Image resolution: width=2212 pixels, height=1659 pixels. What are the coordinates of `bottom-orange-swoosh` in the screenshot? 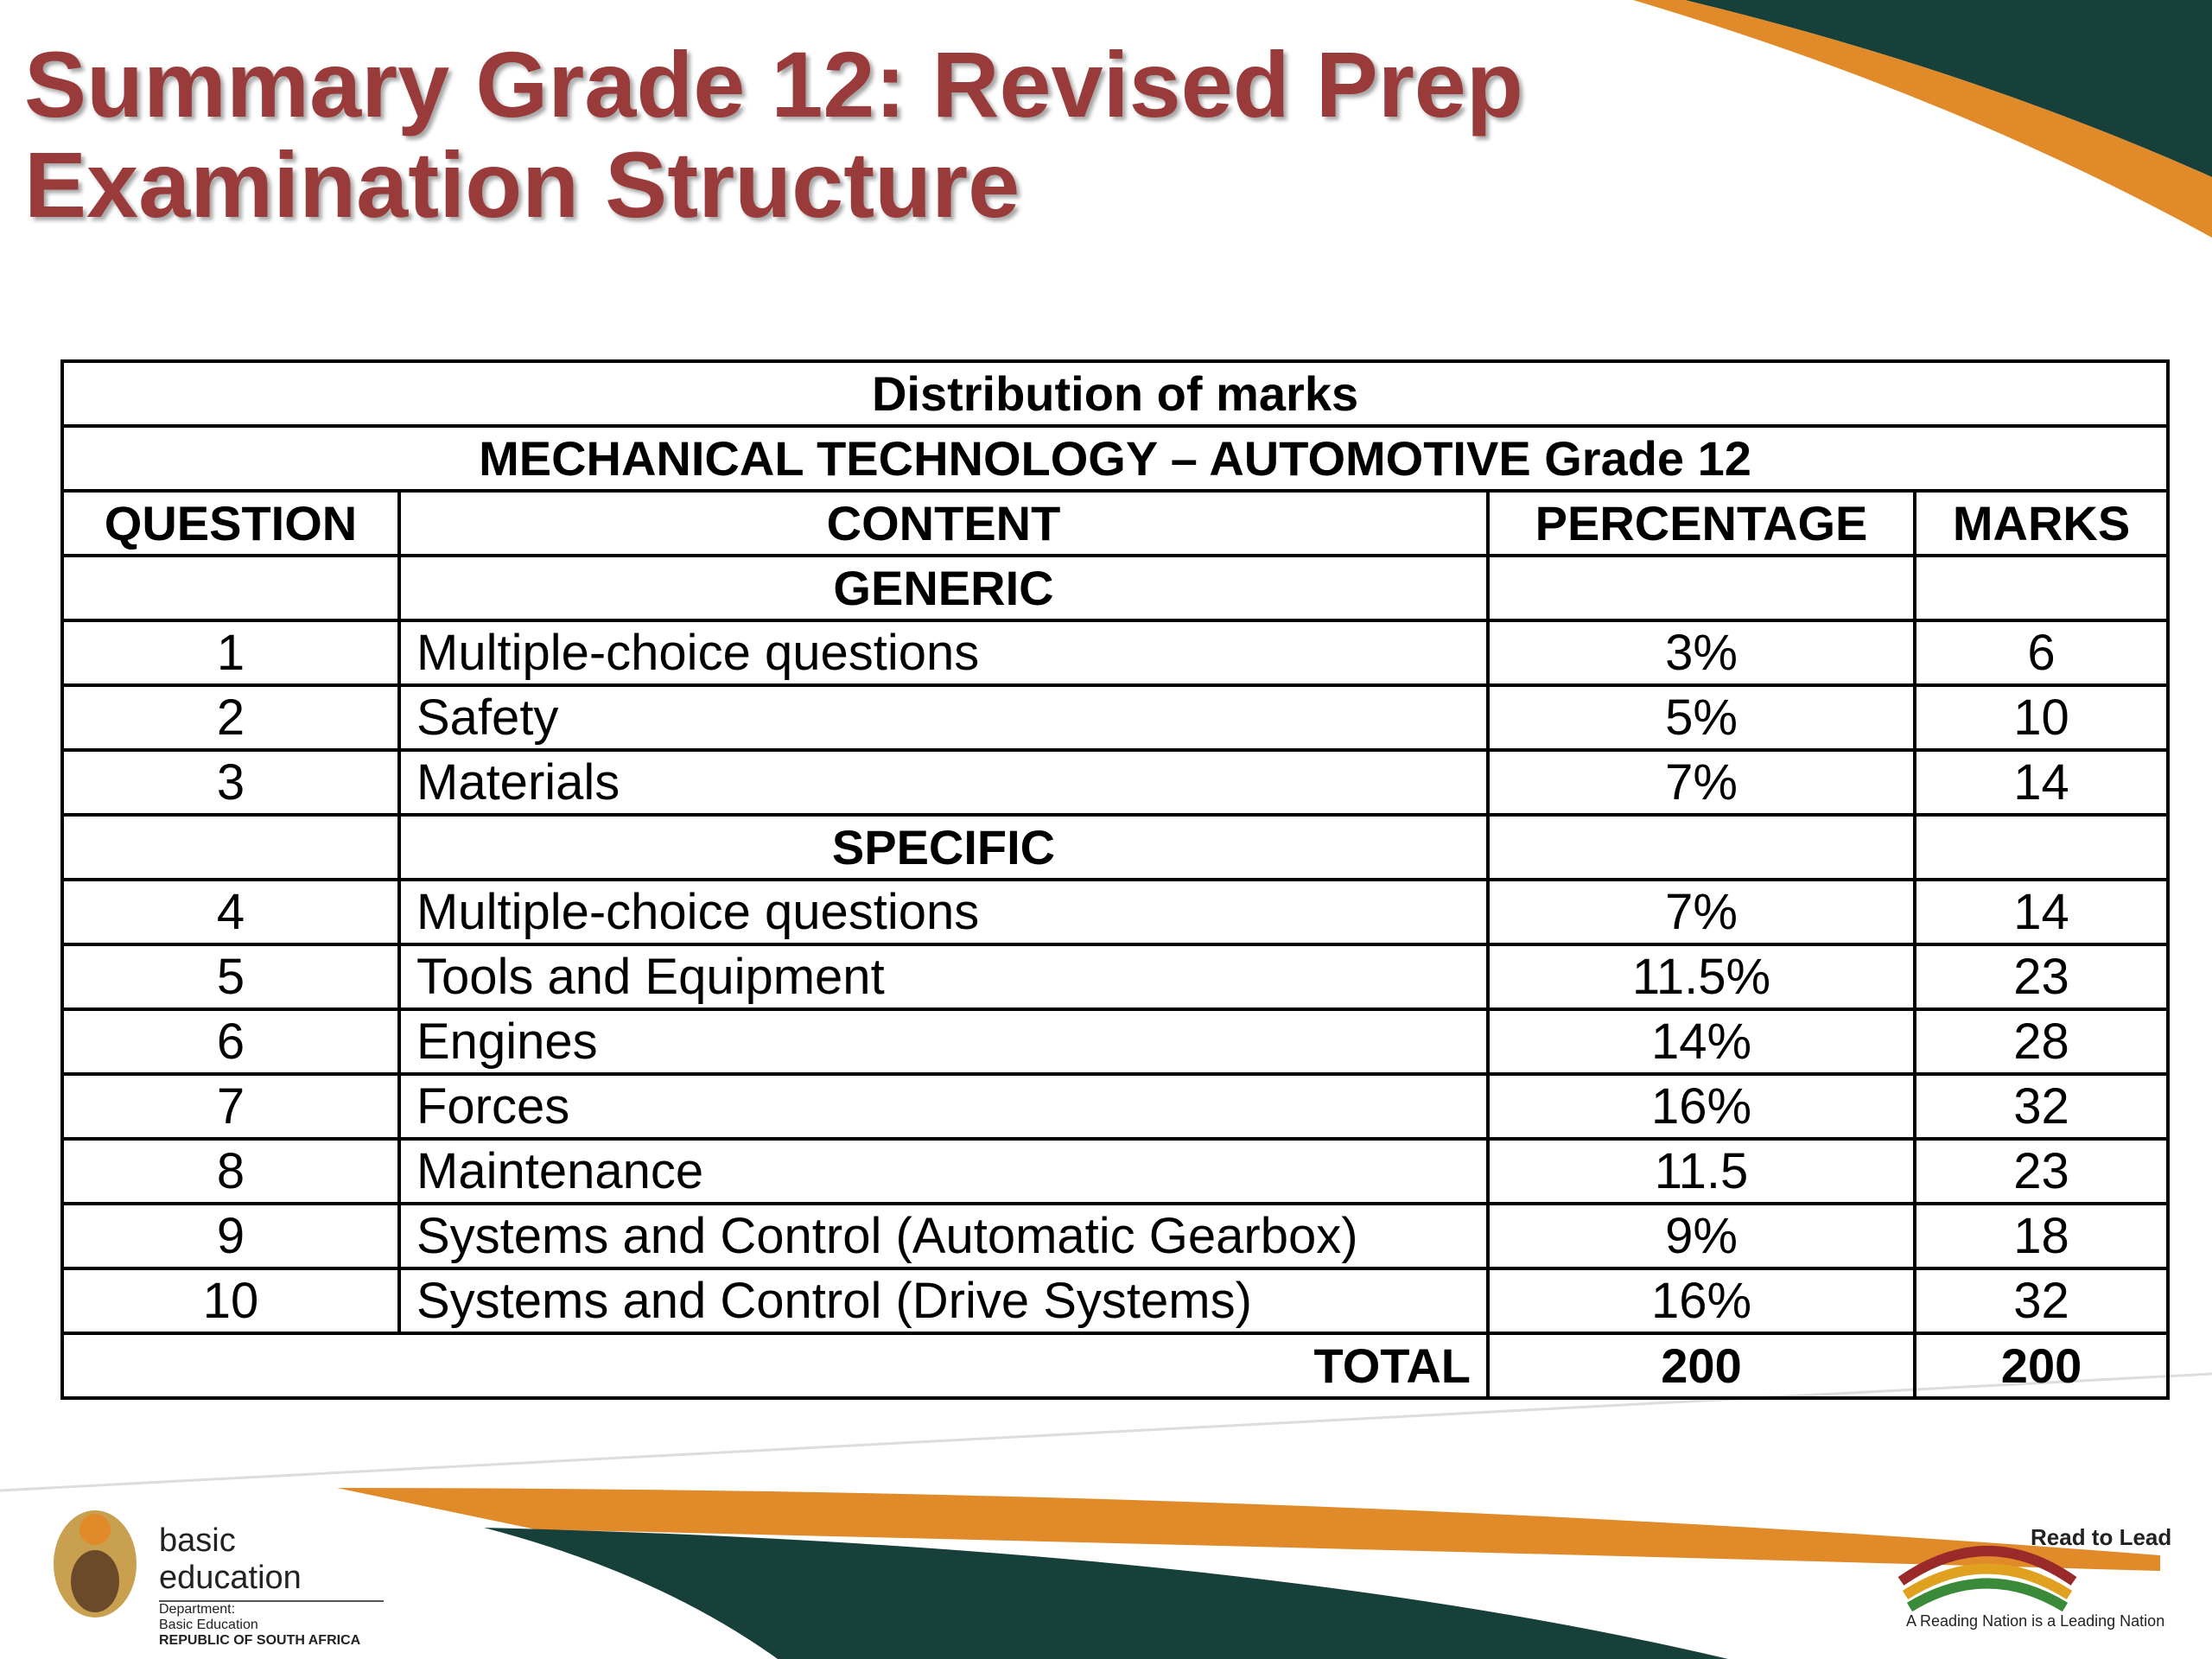 It's located at (1248, 1529).